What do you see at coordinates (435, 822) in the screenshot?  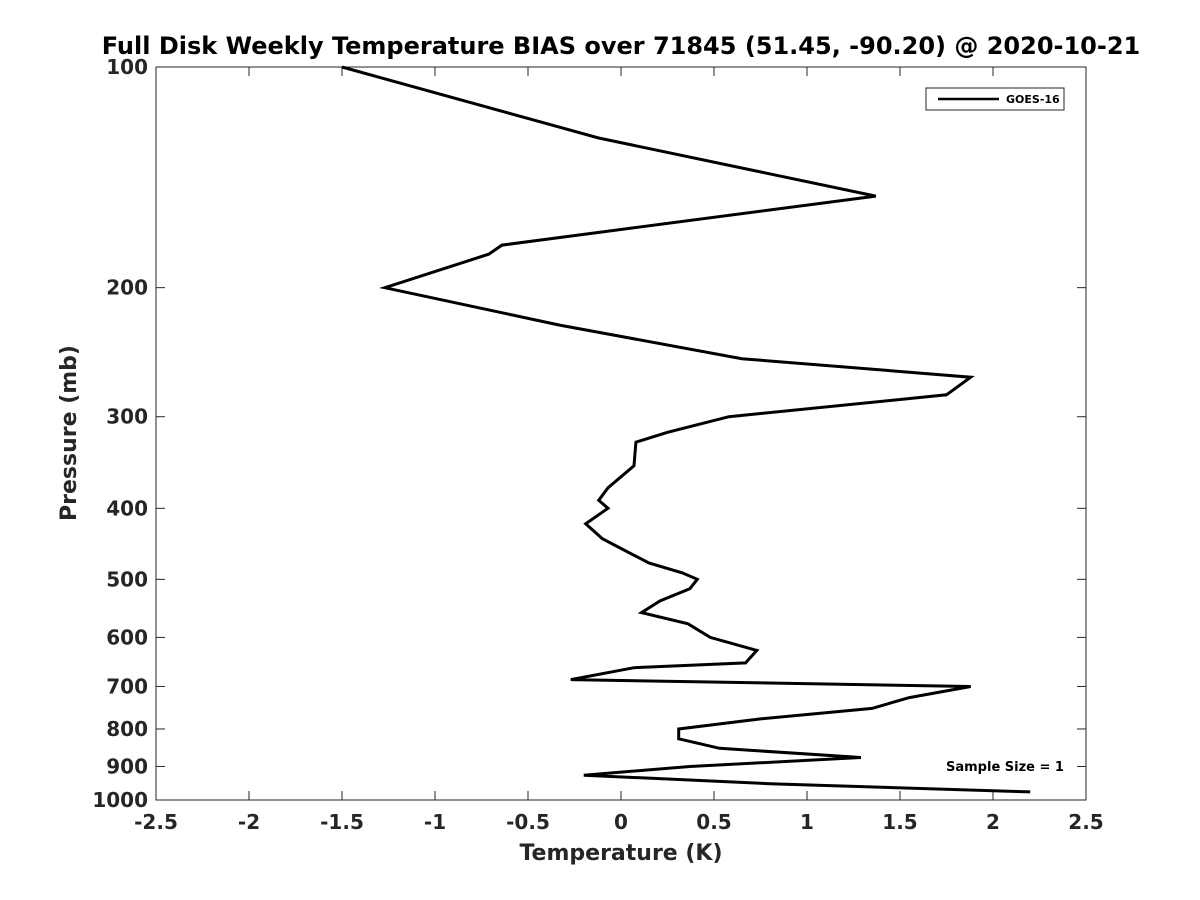 I see `x-tick-label: -1` at bounding box center [435, 822].